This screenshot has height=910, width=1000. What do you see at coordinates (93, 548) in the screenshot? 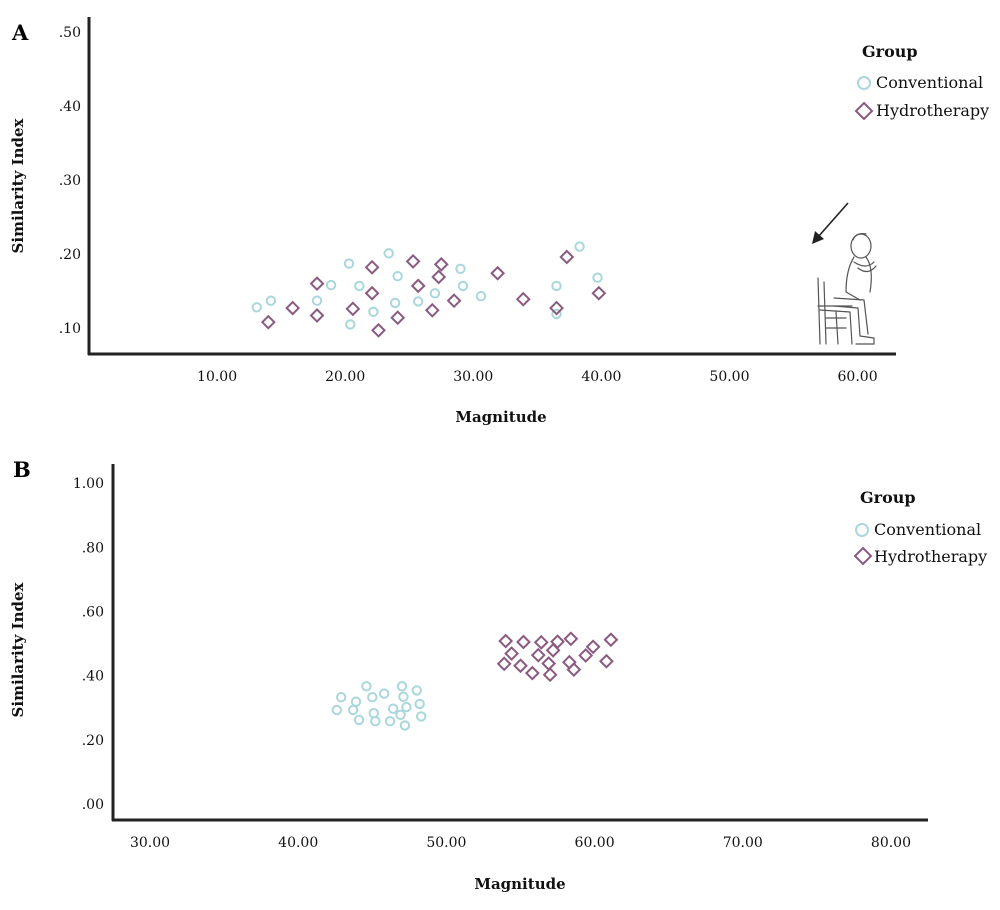
I see `y-tick-label: .80` at bounding box center [93, 548].